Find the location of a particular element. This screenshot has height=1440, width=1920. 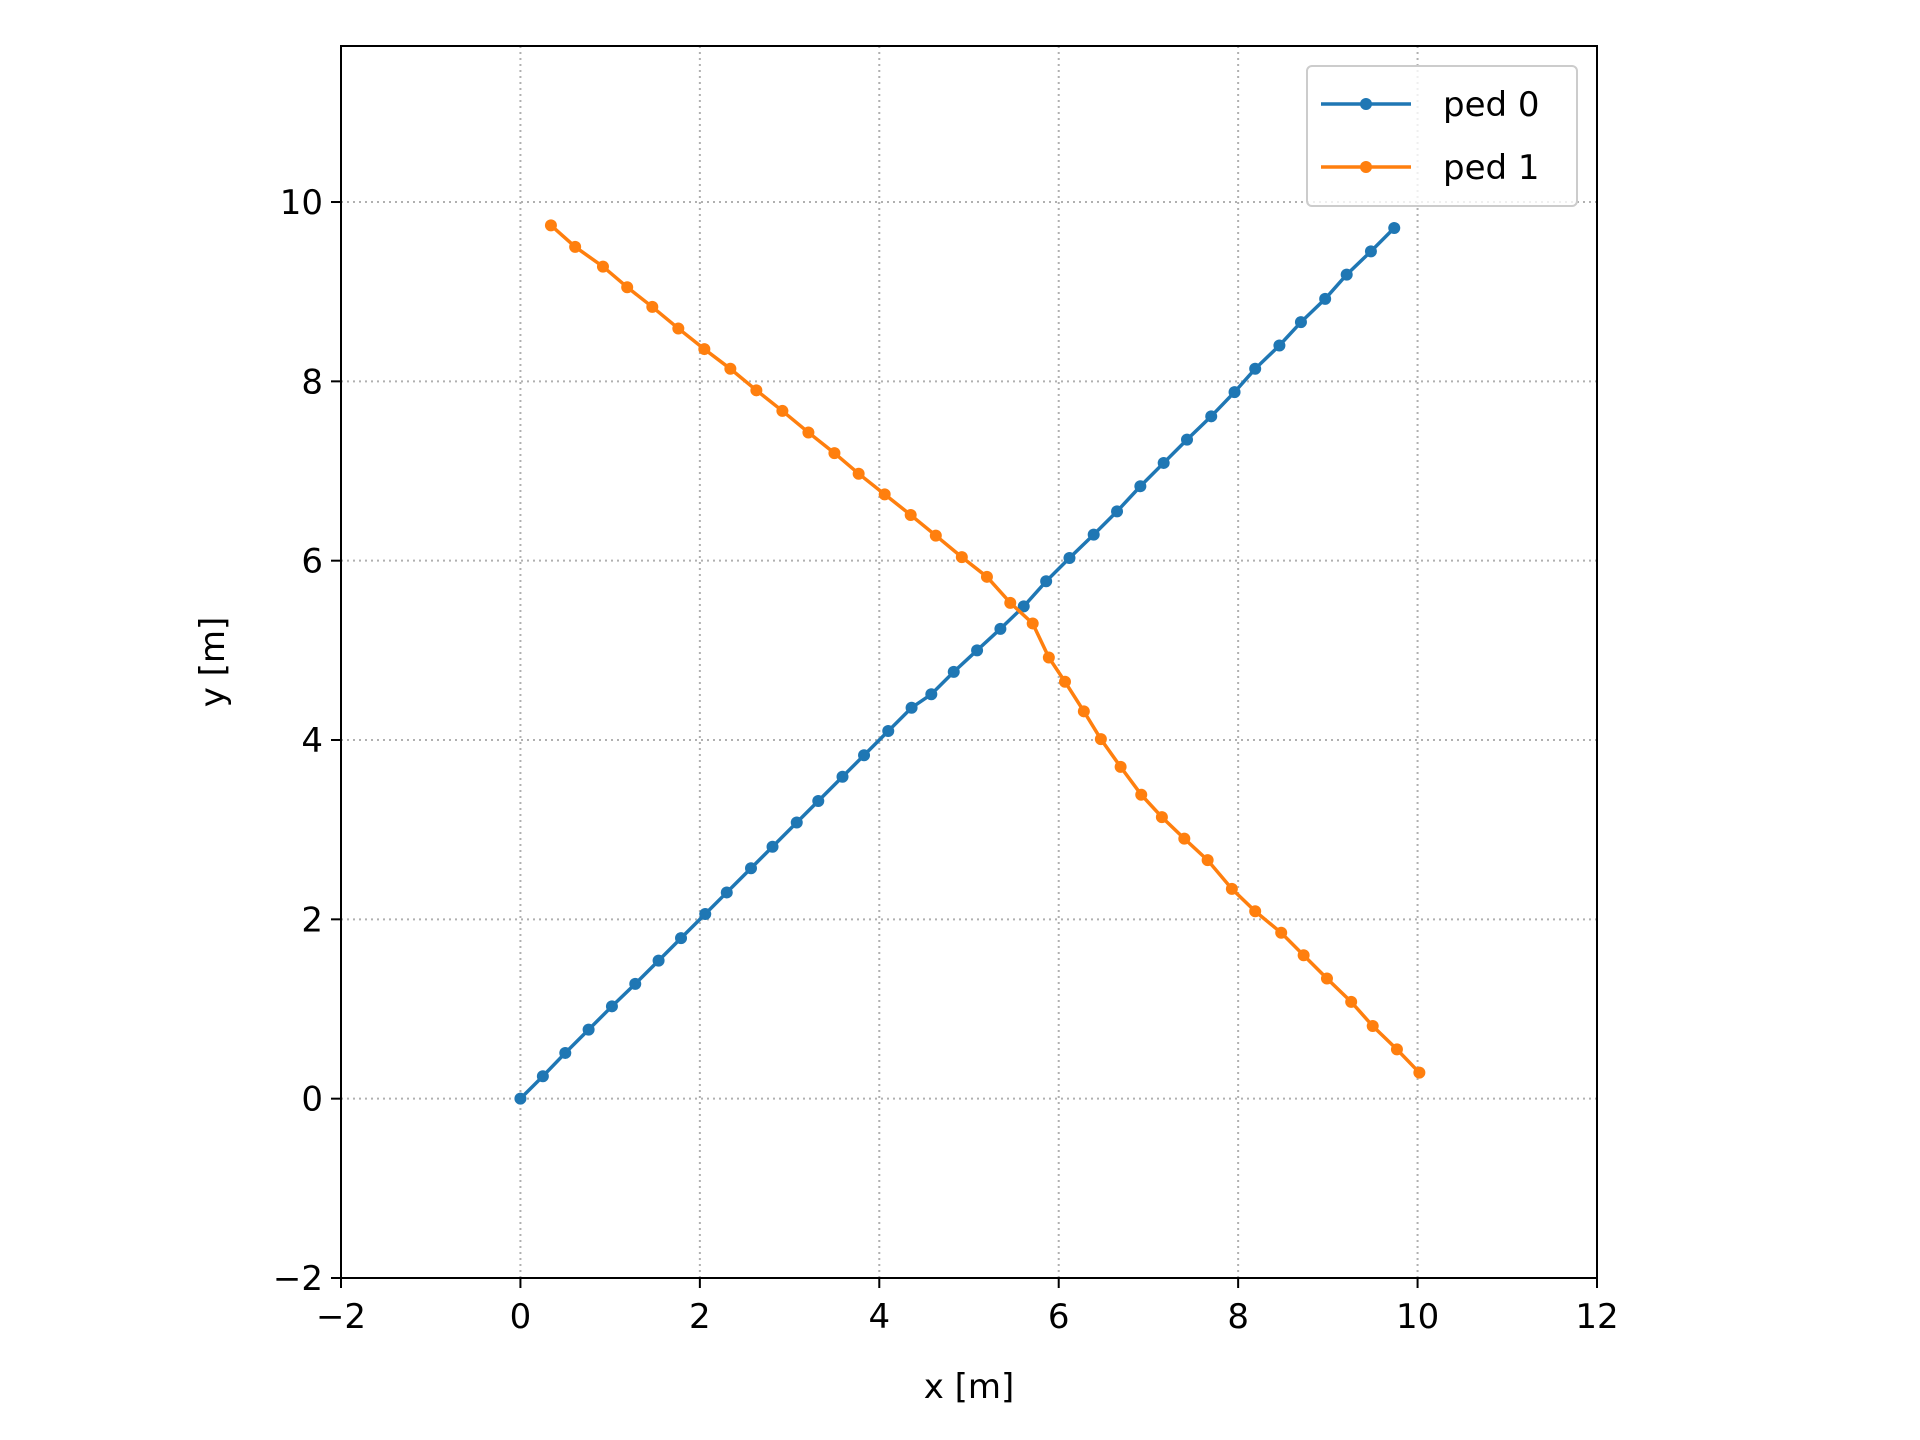

y-tick-label: −2 is located at coordinates (298, 1279).